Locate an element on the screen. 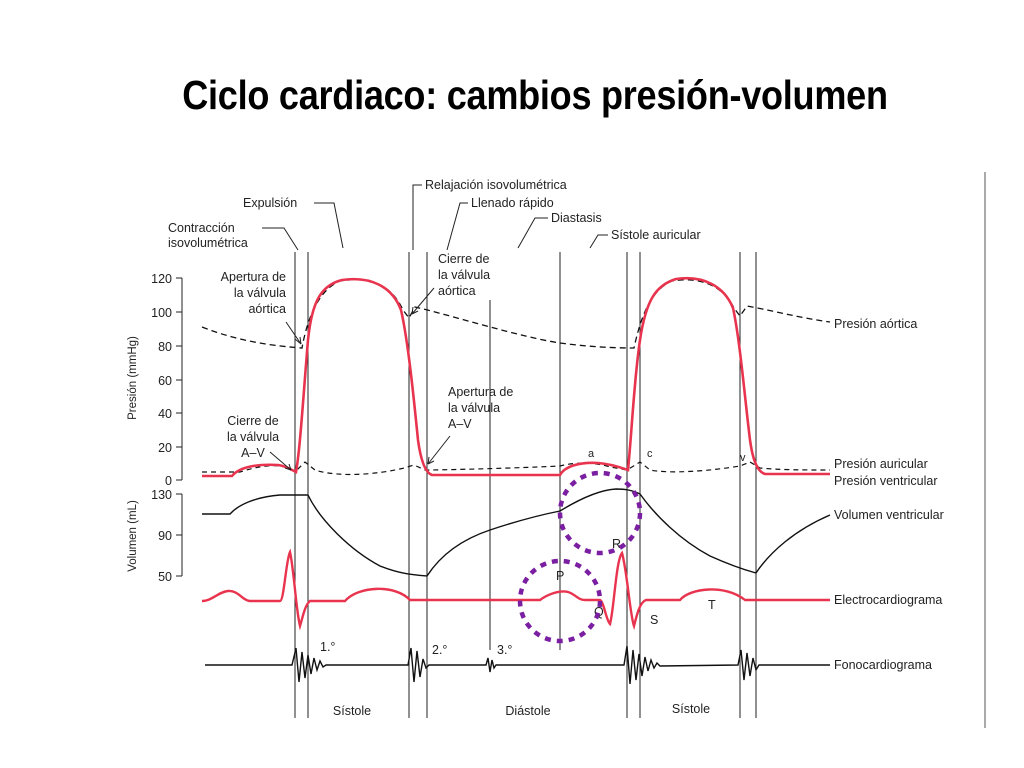 This screenshot has width=1024, height=768. highlight-circle-p-wave is located at coordinates (560, 601).